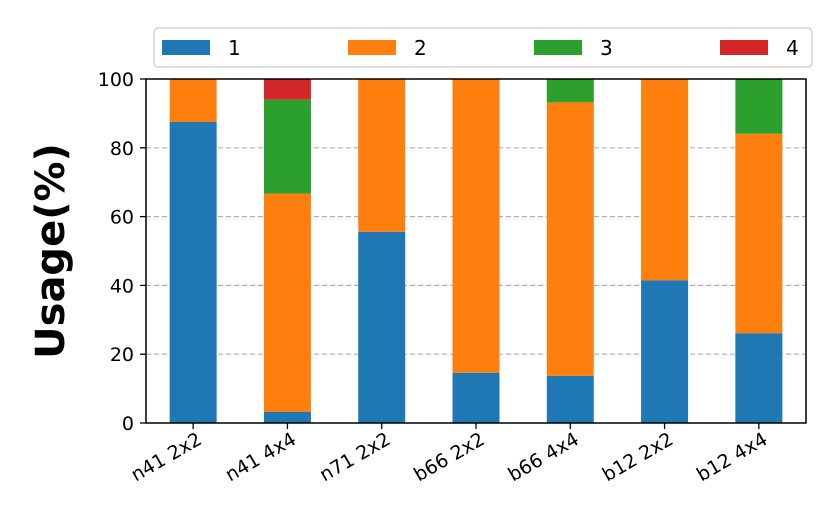  I want to click on x-tick-label-n71-2x2: n71 2x2, so click(355, 457).